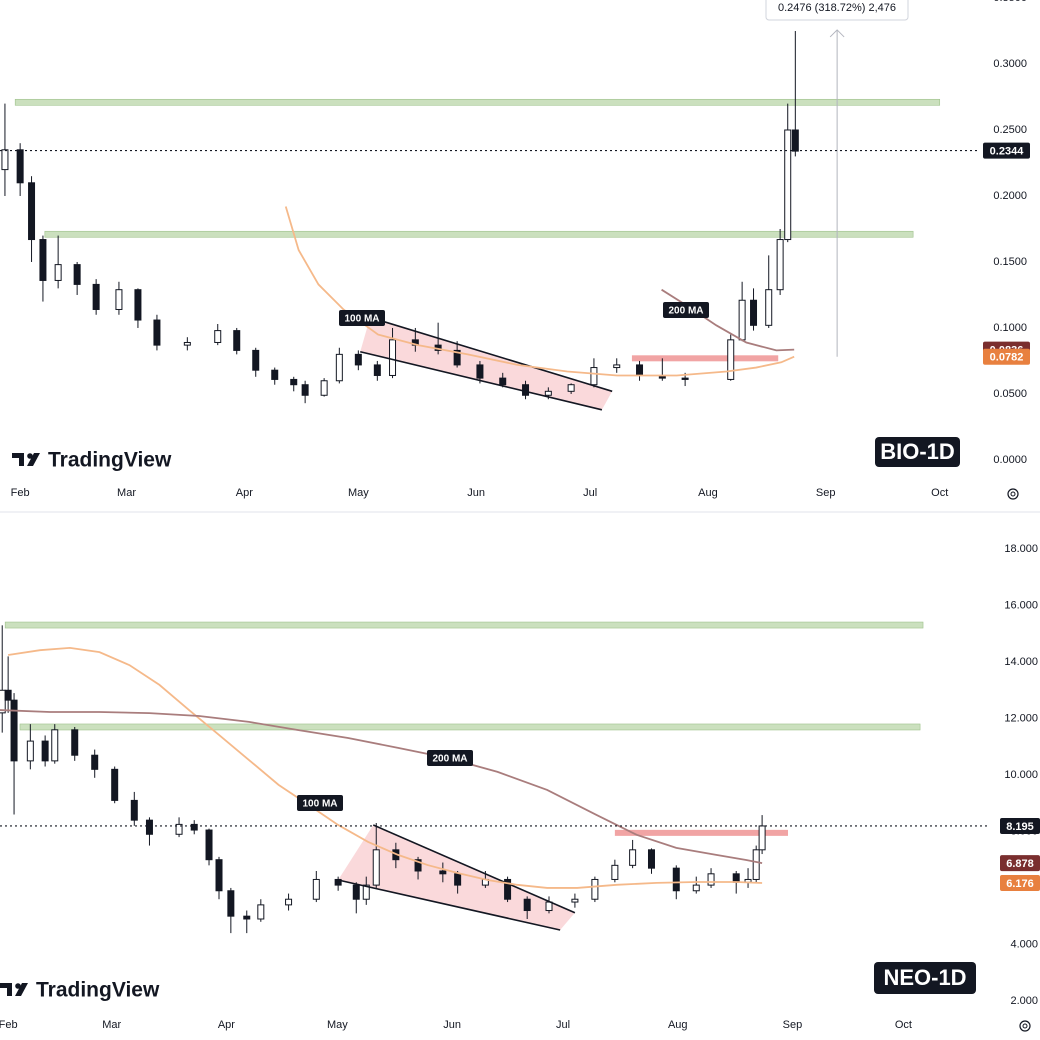 The height and width of the screenshot is (1040, 1040). I want to click on ma-tag: 100 MA, so click(319, 804).